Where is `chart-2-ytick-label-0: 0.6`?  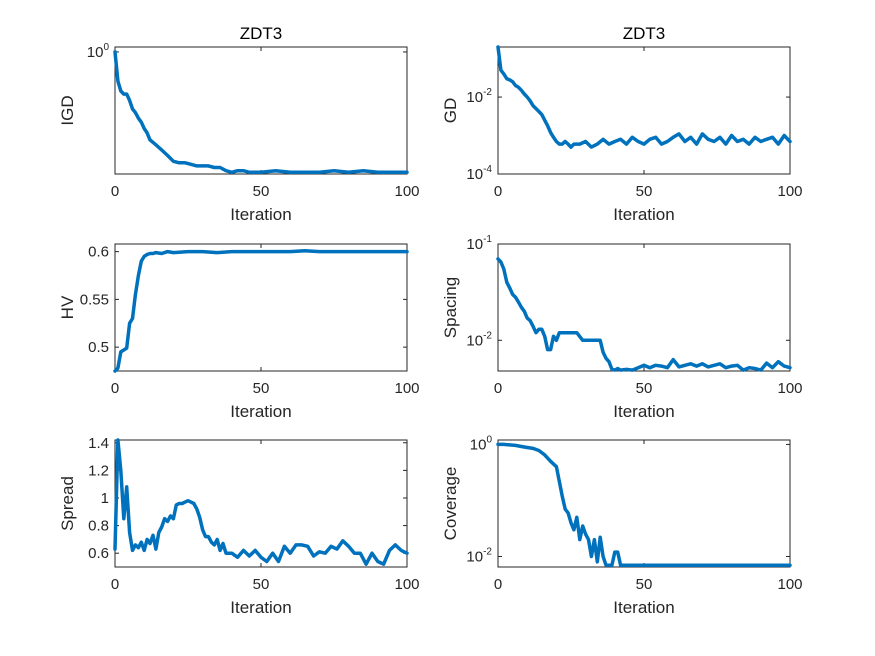 chart-2-ytick-label-0: 0.6 is located at coordinates (98, 252).